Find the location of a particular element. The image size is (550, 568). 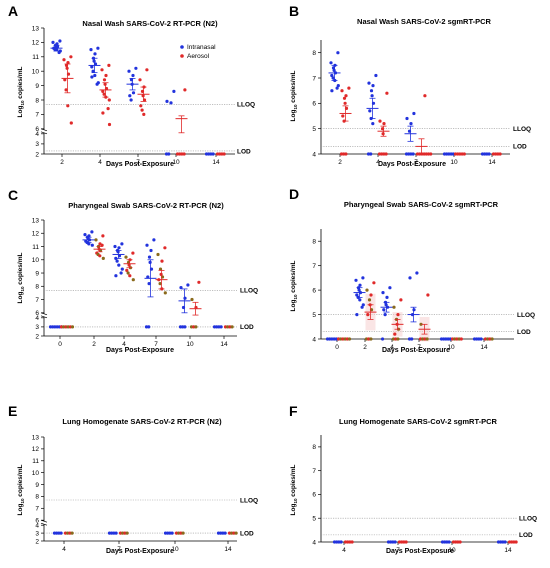

y-tick-label: 8 is located at coordinates (37, 100).